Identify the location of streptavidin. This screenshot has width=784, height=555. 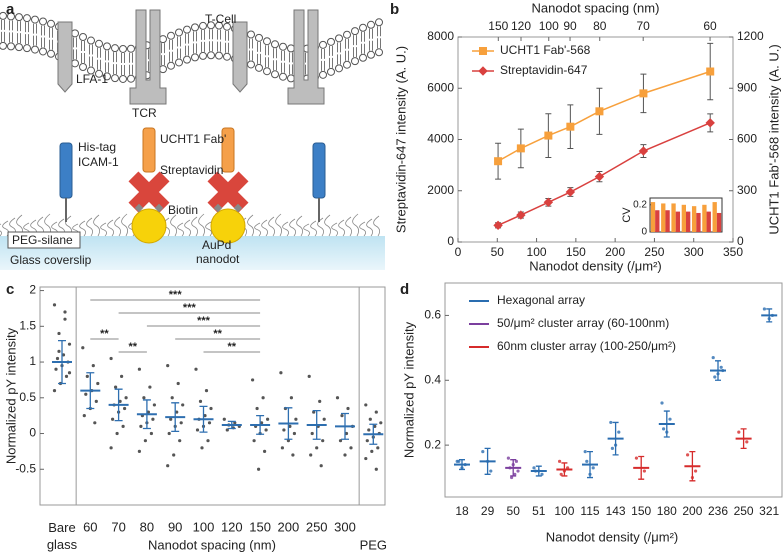
(149, 192).